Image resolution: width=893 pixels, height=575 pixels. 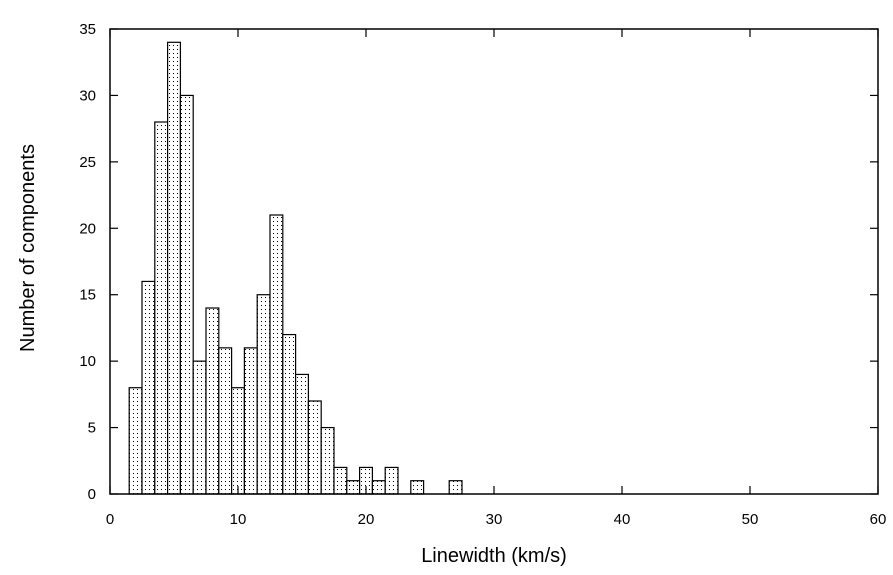 I want to click on y-tick-label: 10, so click(x=87, y=361).